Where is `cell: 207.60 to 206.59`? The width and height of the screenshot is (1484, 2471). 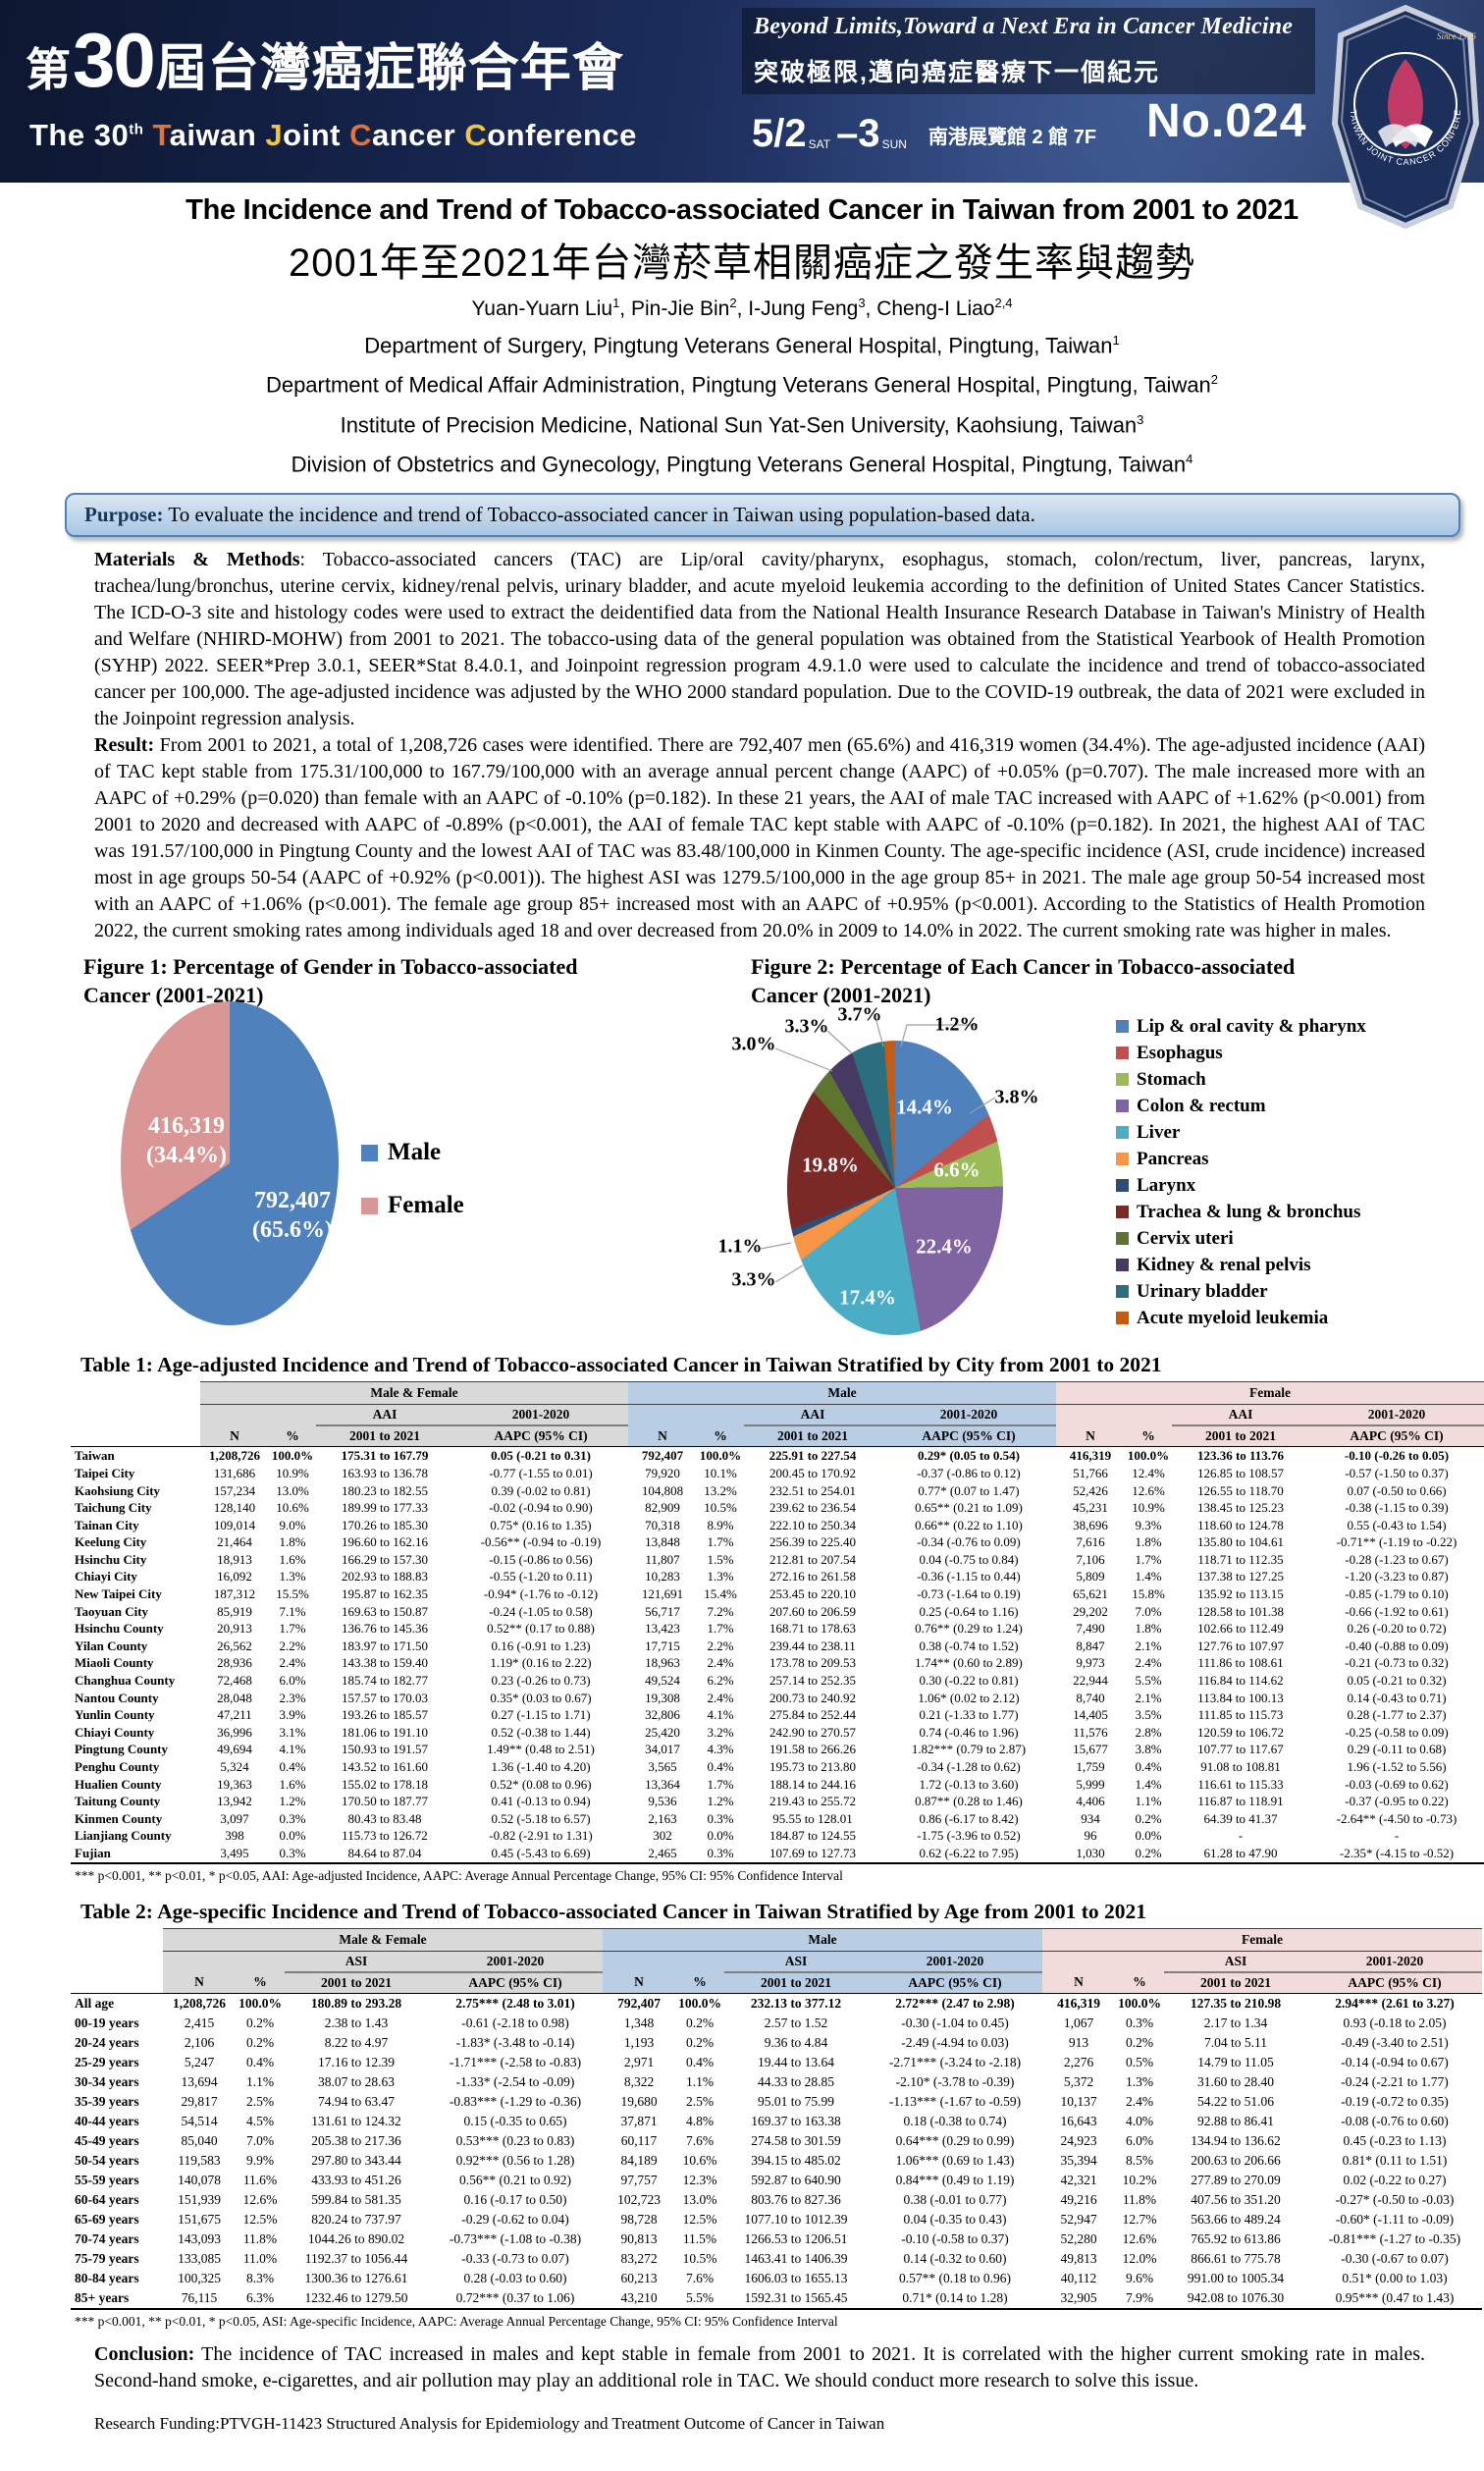 cell: 207.60 to 206.59 is located at coordinates (812, 1611).